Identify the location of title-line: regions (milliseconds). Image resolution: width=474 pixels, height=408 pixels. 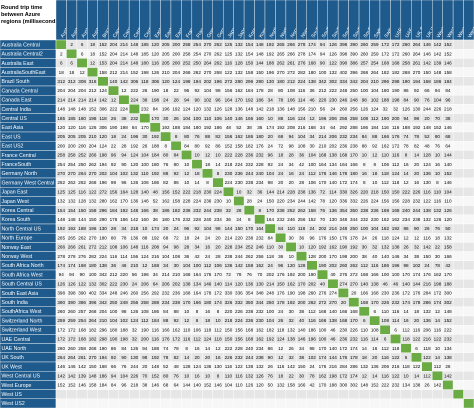
(31, 22).